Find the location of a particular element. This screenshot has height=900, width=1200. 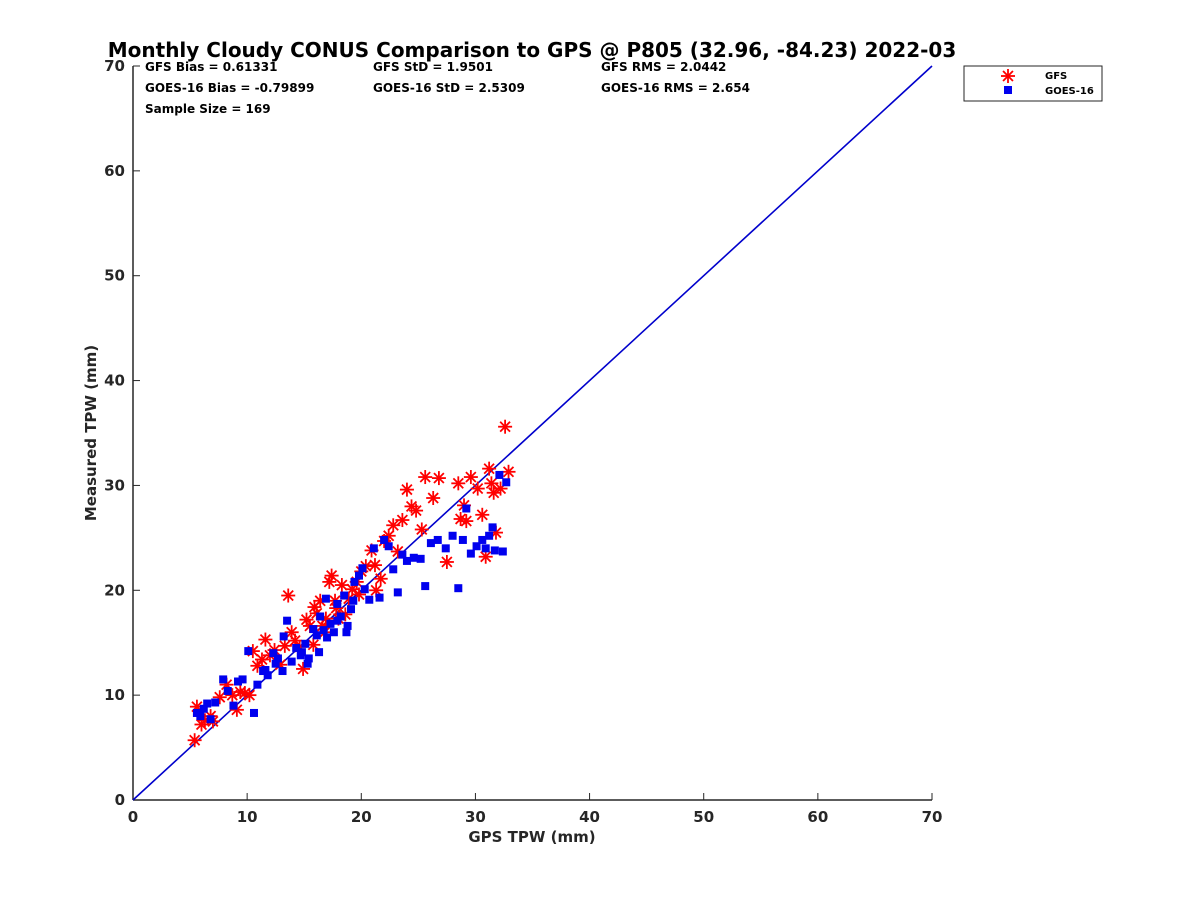

stat-text: GFS StD = 1.9501 is located at coordinates (433, 67).